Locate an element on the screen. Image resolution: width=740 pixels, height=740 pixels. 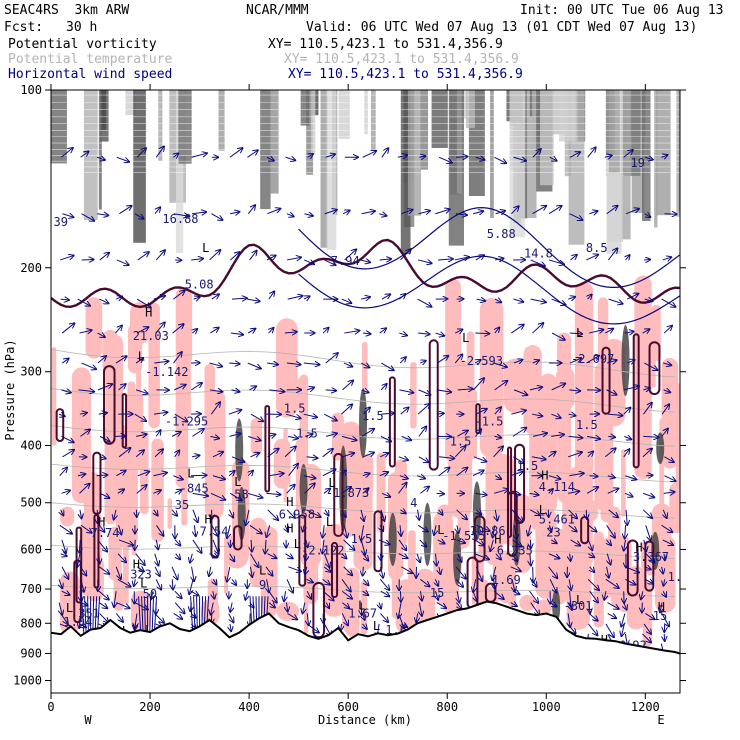
y-tick-label: 300 is located at coordinates (31, 372).